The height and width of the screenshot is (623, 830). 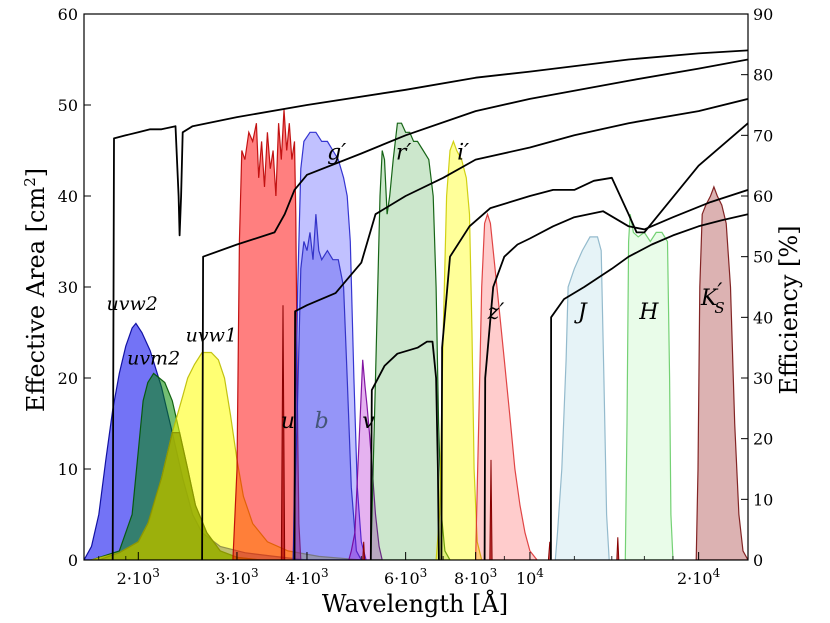 I want to click on y-left-tick-label: 40, so click(x=68, y=196).